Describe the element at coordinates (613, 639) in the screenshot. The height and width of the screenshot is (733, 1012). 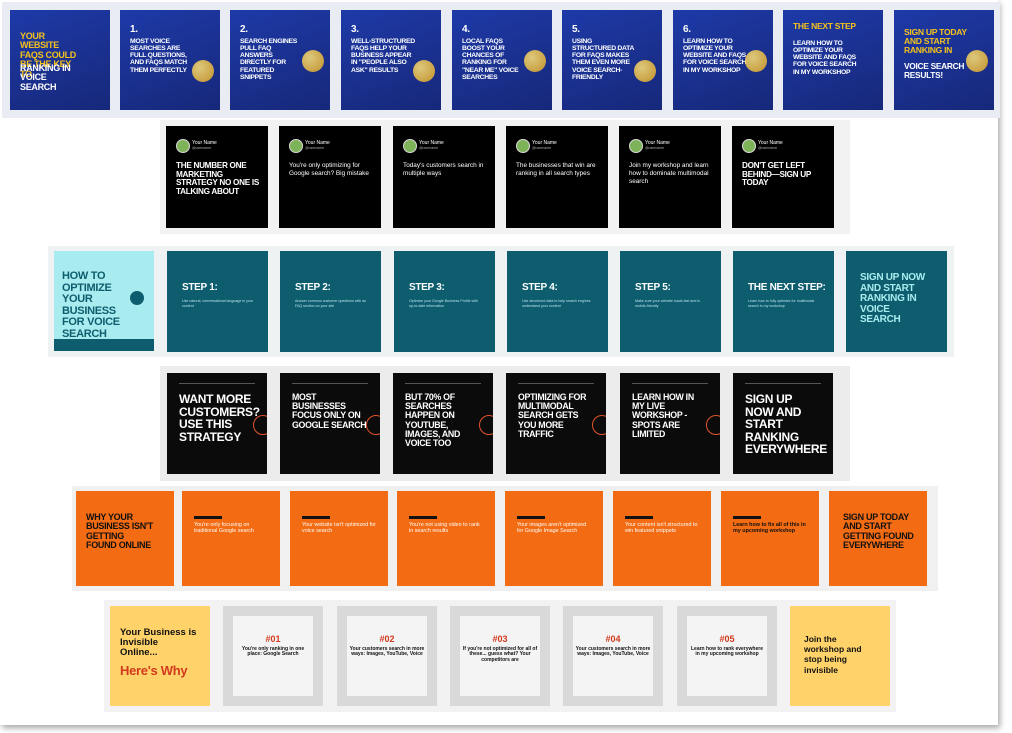
I see `reason-number: #04` at that location.